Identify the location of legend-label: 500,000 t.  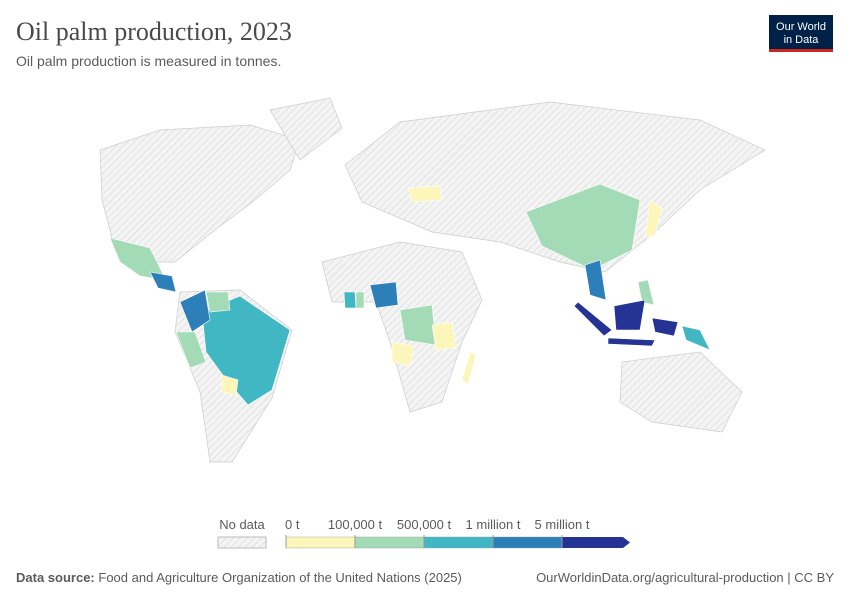
(424, 524).